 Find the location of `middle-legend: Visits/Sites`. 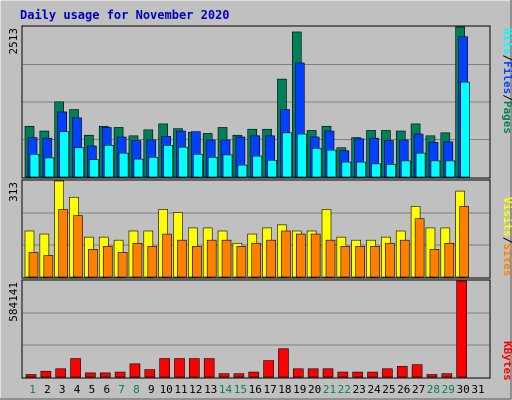

middle-legend: Visits/Sites is located at coordinates (506, 237).